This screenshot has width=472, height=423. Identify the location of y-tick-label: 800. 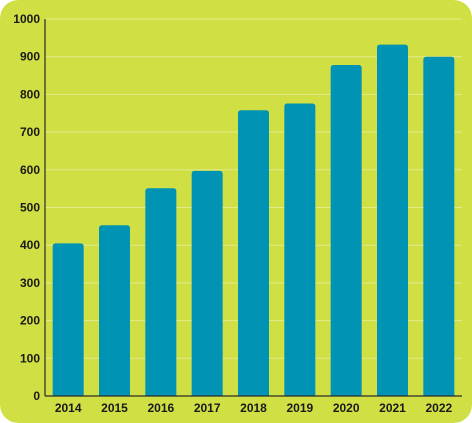
(30, 94).